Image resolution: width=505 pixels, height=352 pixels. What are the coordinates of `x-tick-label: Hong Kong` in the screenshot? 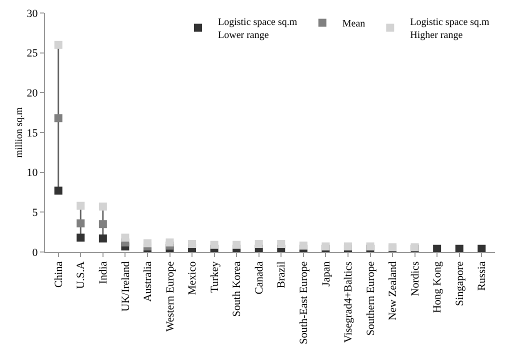 It's located at (438, 287).